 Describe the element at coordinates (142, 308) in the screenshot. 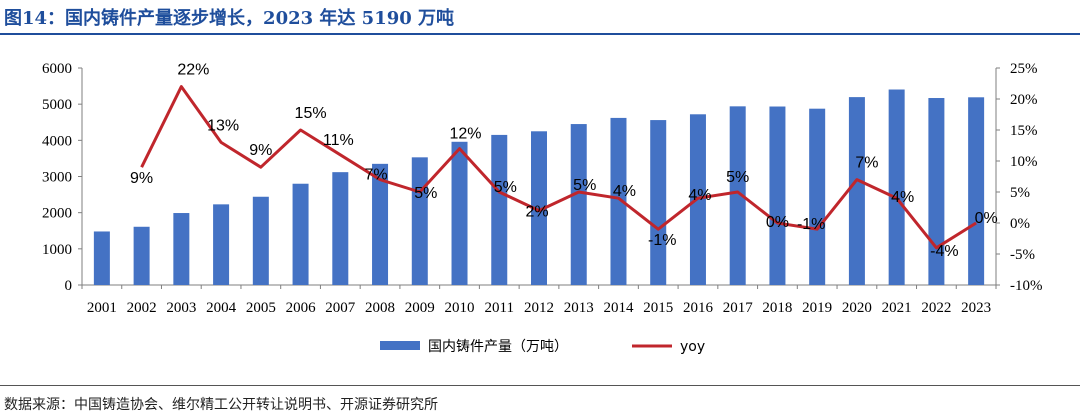

I see `x-tick-label: 2002` at that location.